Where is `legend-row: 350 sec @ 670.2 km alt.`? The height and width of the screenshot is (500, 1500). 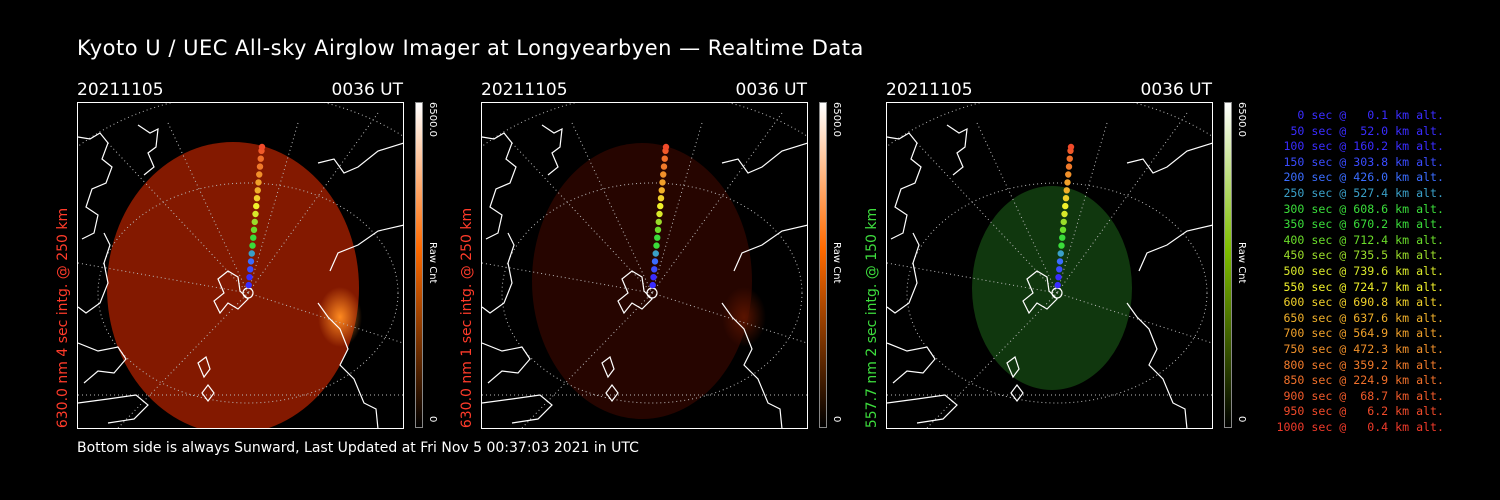 legend-row: 350 sec @ 670.2 km alt. is located at coordinates (1363, 224).